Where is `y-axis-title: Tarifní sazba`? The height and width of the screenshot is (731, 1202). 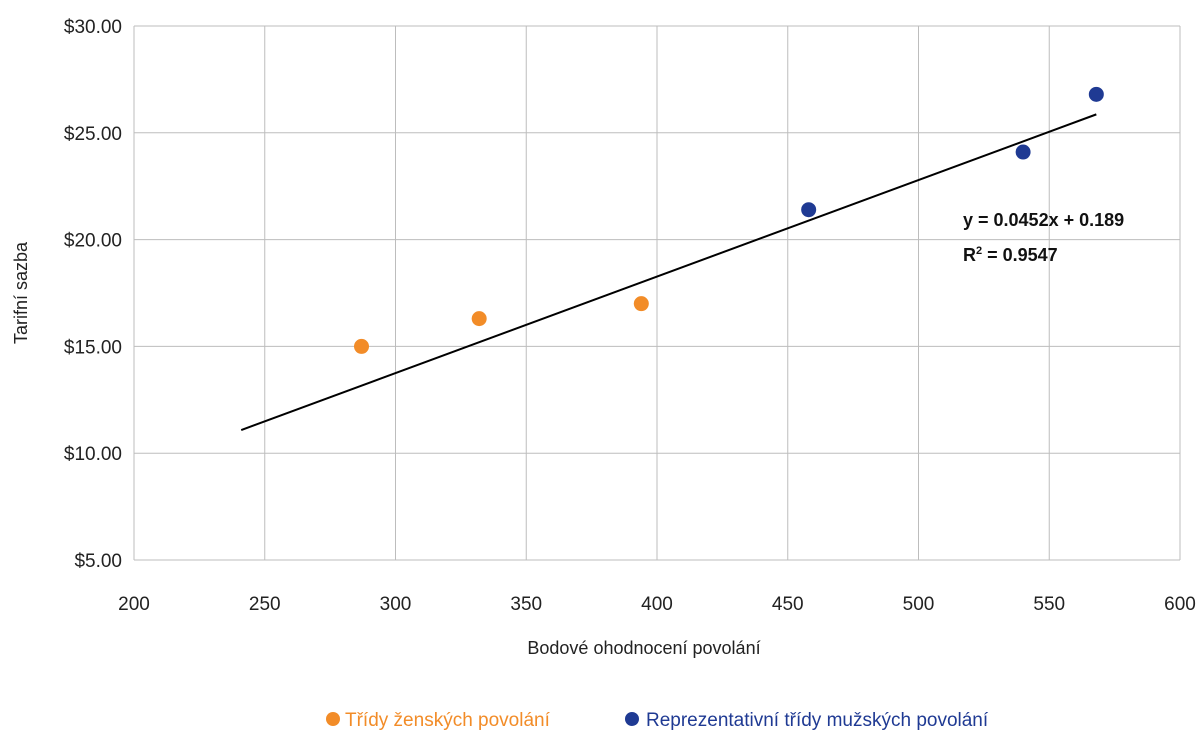 y-axis-title: Tarifní sazba is located at coordinates (21, 292).